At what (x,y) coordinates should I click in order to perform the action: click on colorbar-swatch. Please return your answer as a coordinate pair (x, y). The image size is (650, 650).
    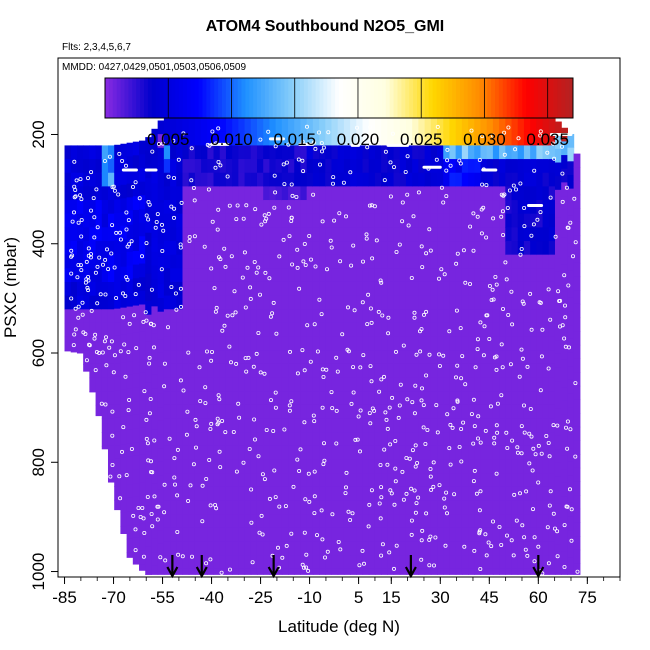
    Looking at the image, I should click on (228, 98).